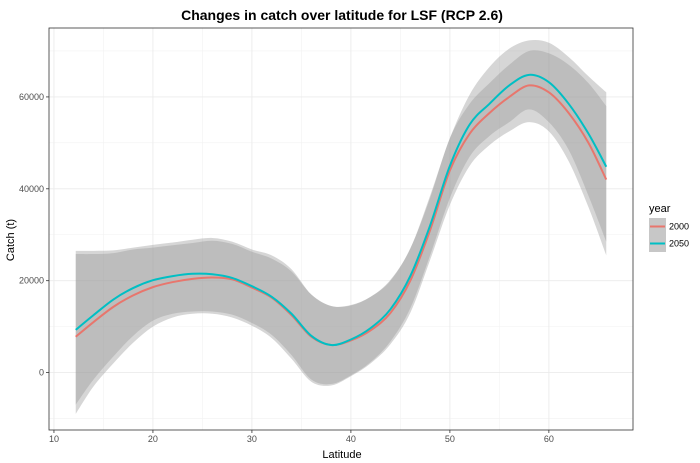 This screenshot has height=463, width=700. Describe the element at coordinates (11, 240) in the screenshot. I see `y-axis-title: Catch (t)` at that location.